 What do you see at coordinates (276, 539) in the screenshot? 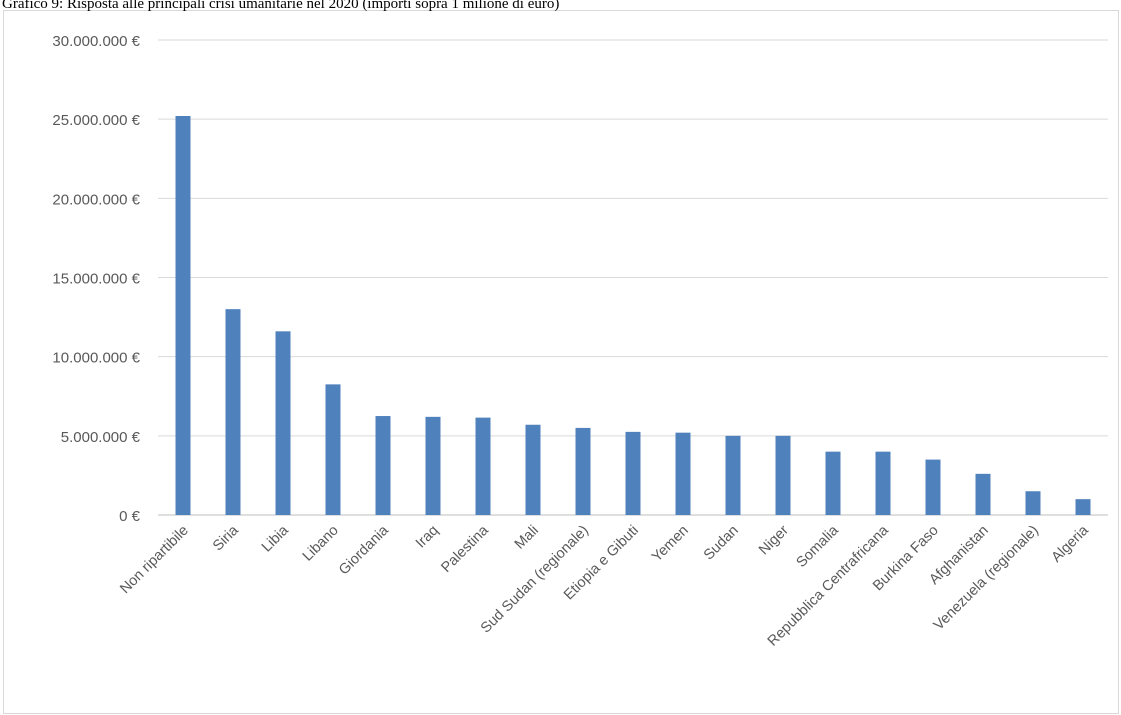
I see `x-tick-label: Libia` at bounding box center [276, 539].